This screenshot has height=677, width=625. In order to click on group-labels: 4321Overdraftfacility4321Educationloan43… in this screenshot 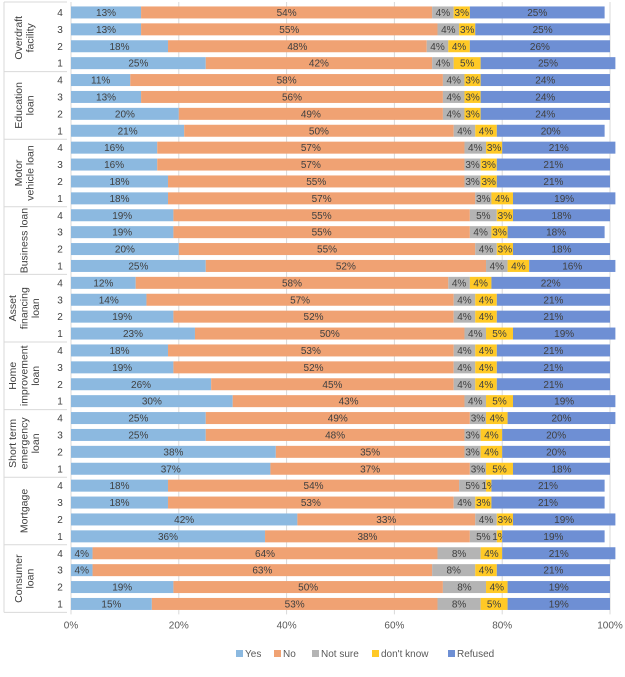, I will do `click(35, 307)`.